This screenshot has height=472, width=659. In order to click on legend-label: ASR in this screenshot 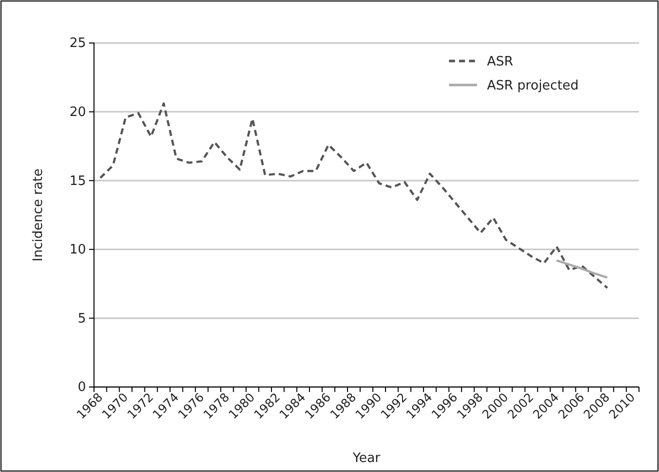, I will do `click(500, 62)`.